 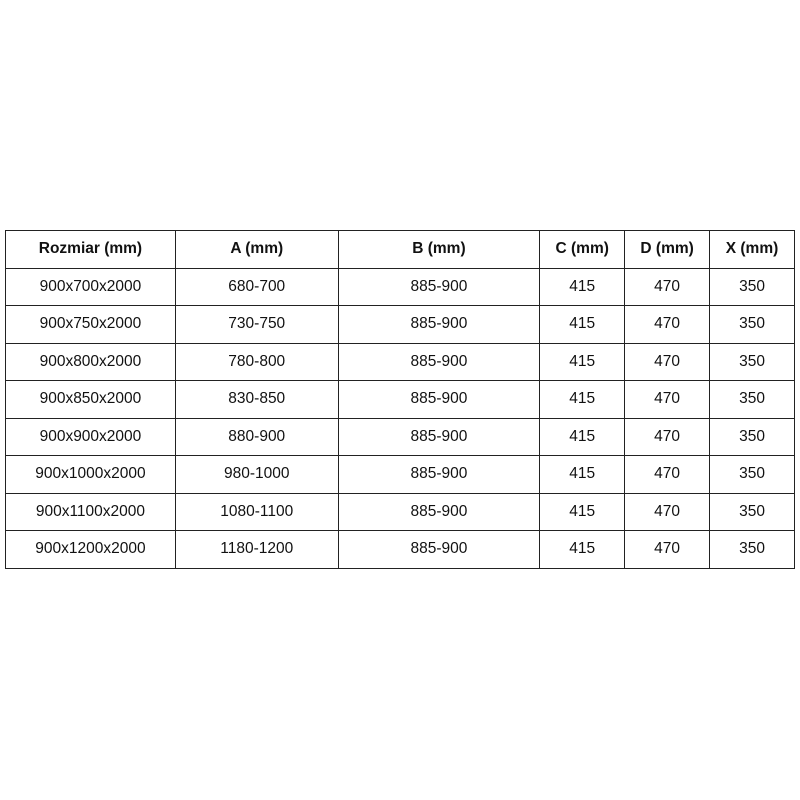 What do you see at coordinates (256, 286) in the screenshot?
I see `table-cell: 680-700` at bounding box center [256, 286].